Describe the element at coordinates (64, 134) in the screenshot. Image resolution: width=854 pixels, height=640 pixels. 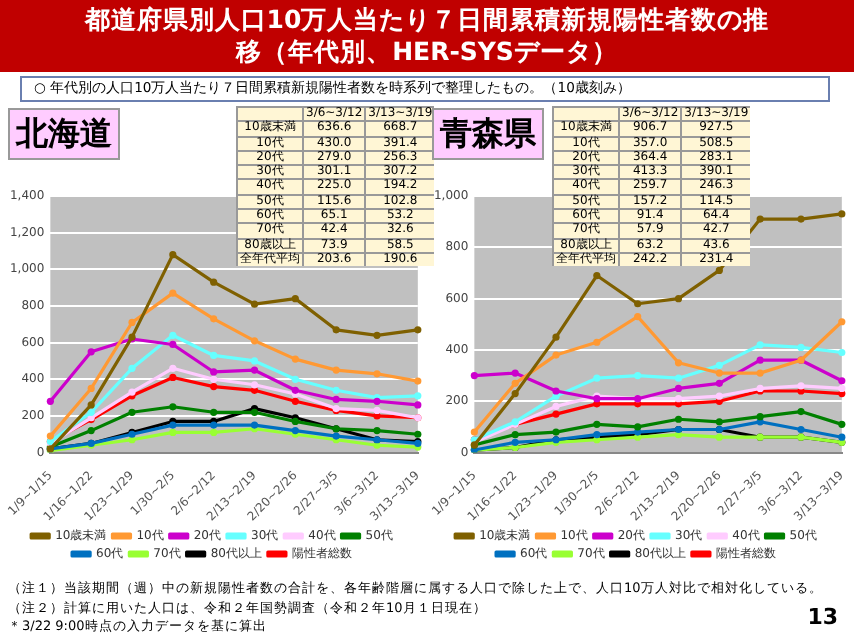
I see `chart-title: 北海道` at that location.